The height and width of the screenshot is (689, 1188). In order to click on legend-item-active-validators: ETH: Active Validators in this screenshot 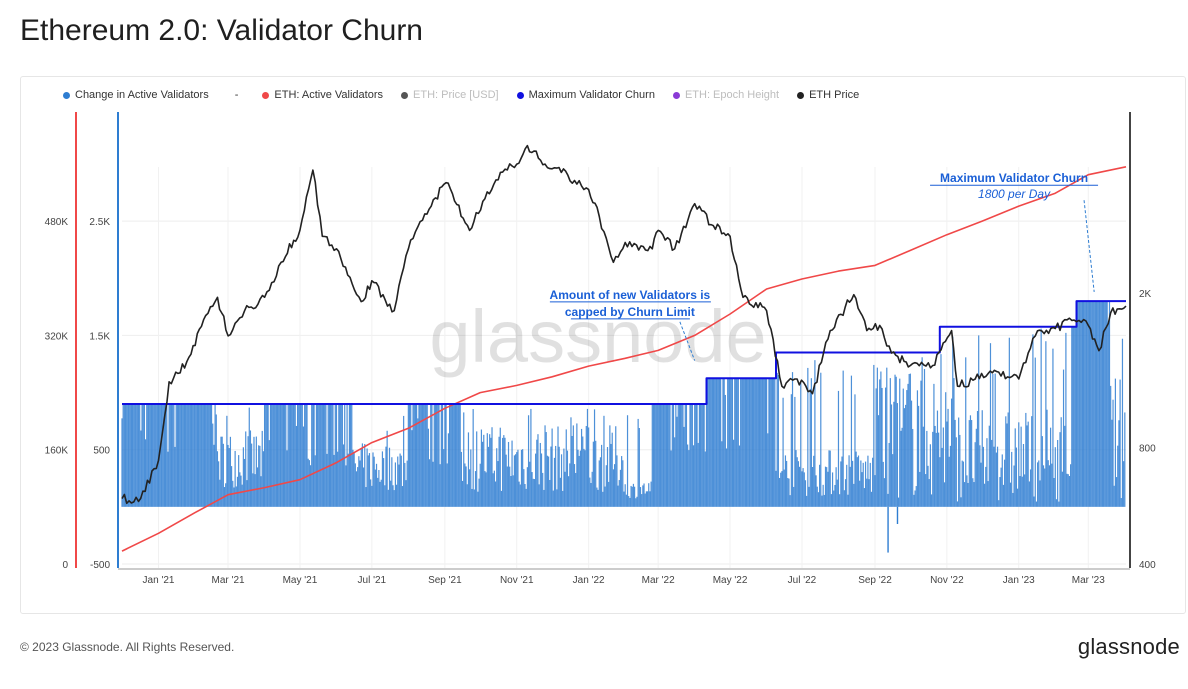, I will do `click(322, 95)`.